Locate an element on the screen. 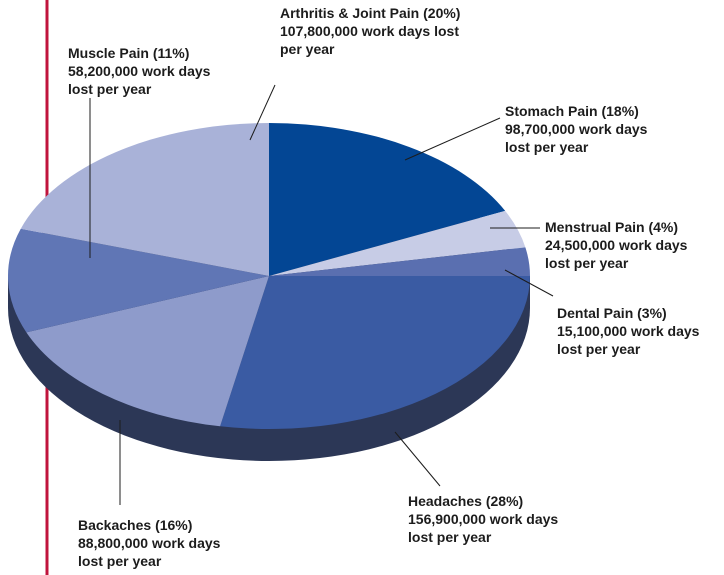 Image resolution: width=724 pixels, height=575 pixels. slice-detail: 15,100,000 work days is located at coordinates (628, 331).